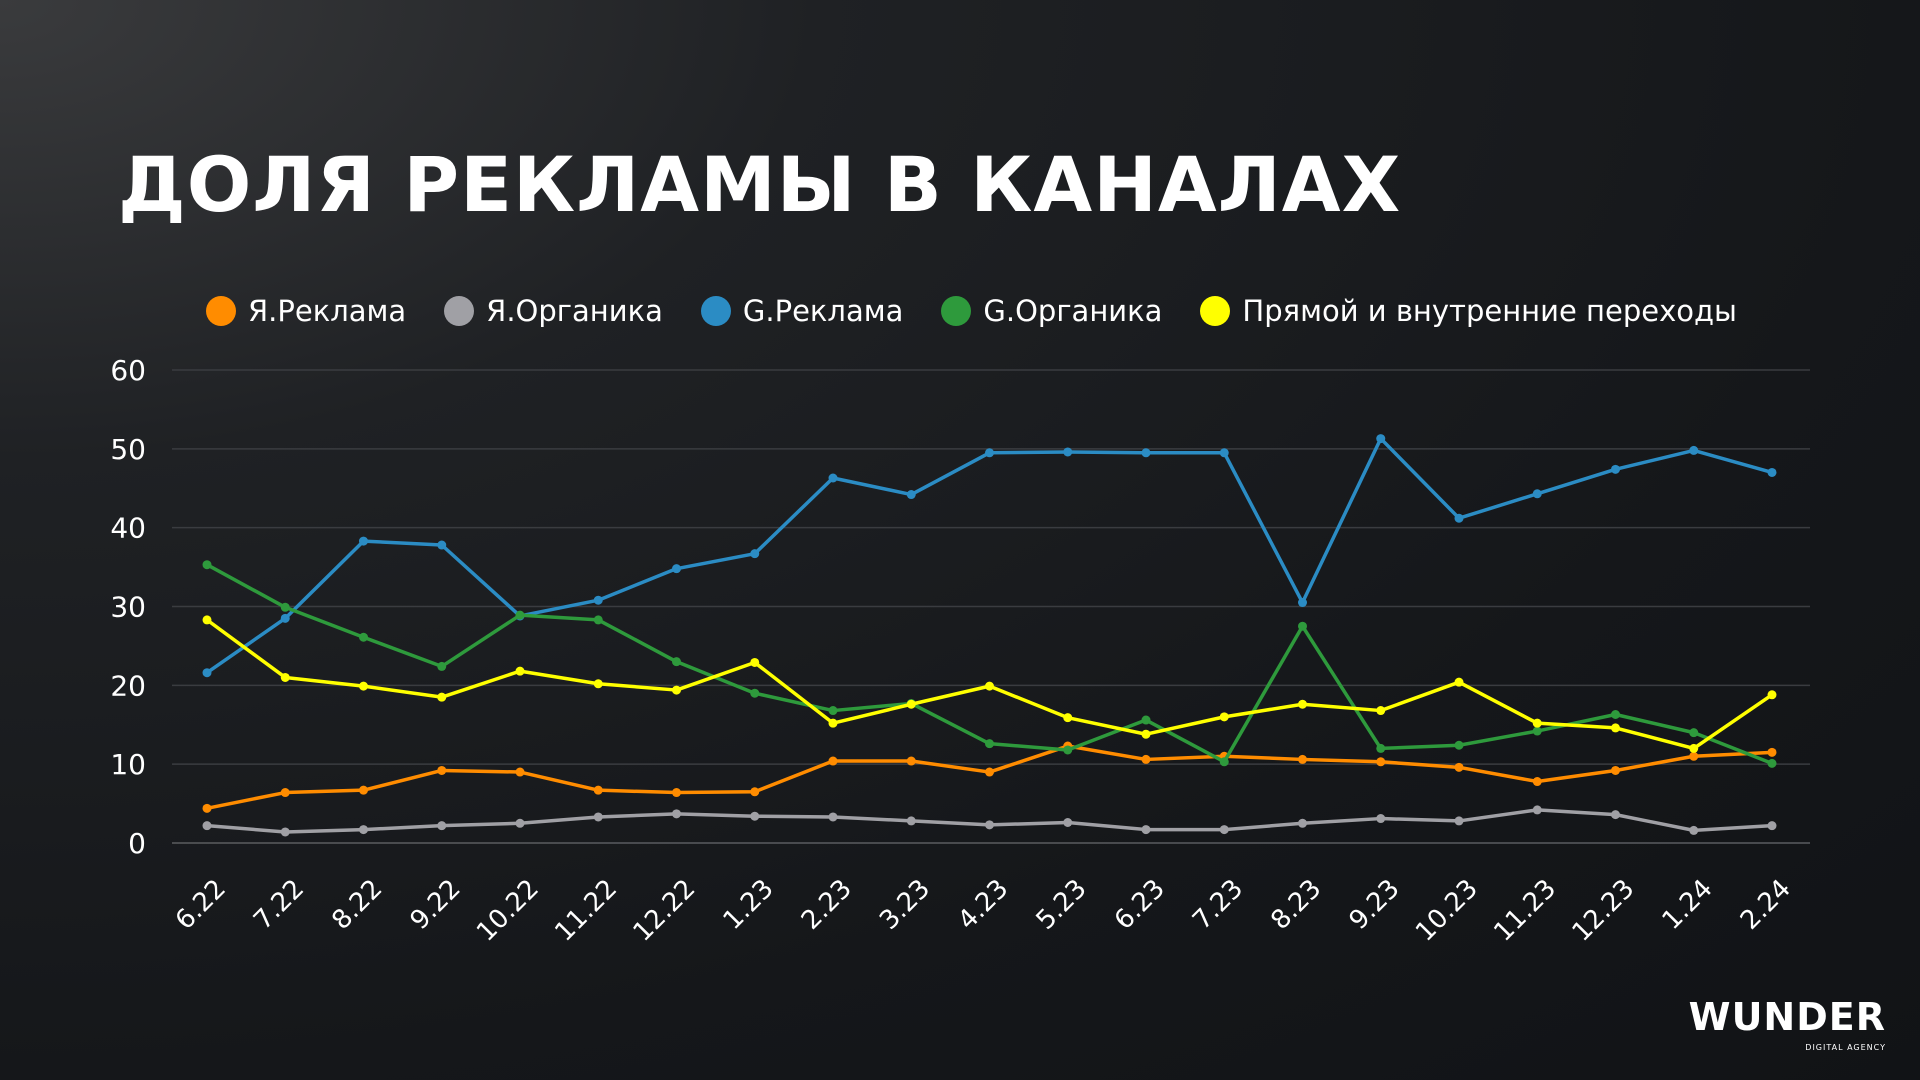  I want to click on y-tick-label: 40, so click(128, 528).